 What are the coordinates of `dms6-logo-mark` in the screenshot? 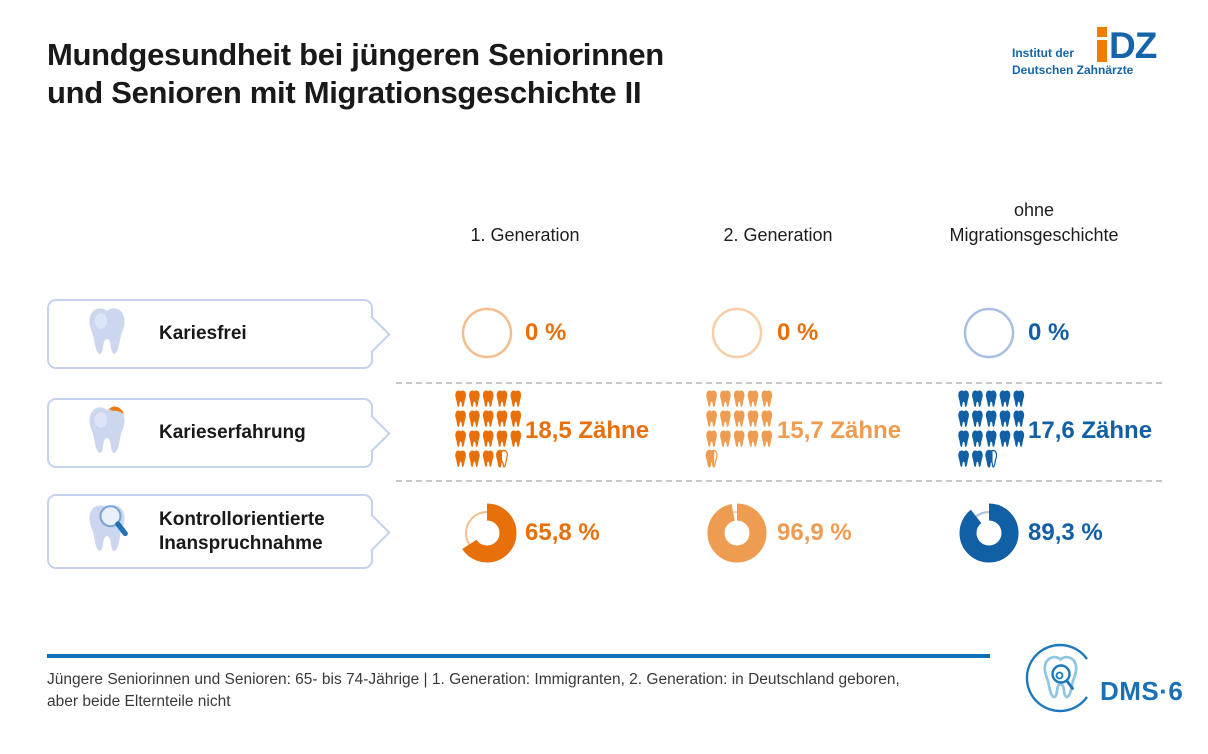 It's located at (1056, 678).